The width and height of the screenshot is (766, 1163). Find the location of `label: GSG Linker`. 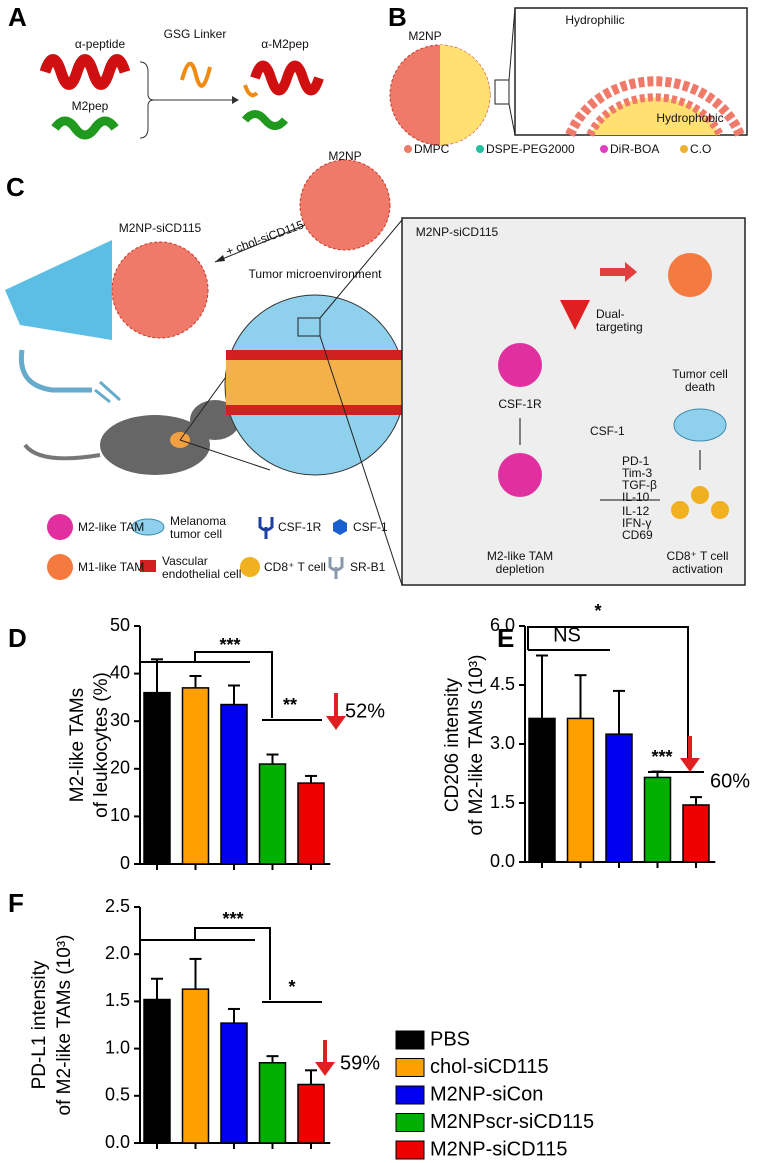

label: GSG Linker is located at coordinates (195, 34).